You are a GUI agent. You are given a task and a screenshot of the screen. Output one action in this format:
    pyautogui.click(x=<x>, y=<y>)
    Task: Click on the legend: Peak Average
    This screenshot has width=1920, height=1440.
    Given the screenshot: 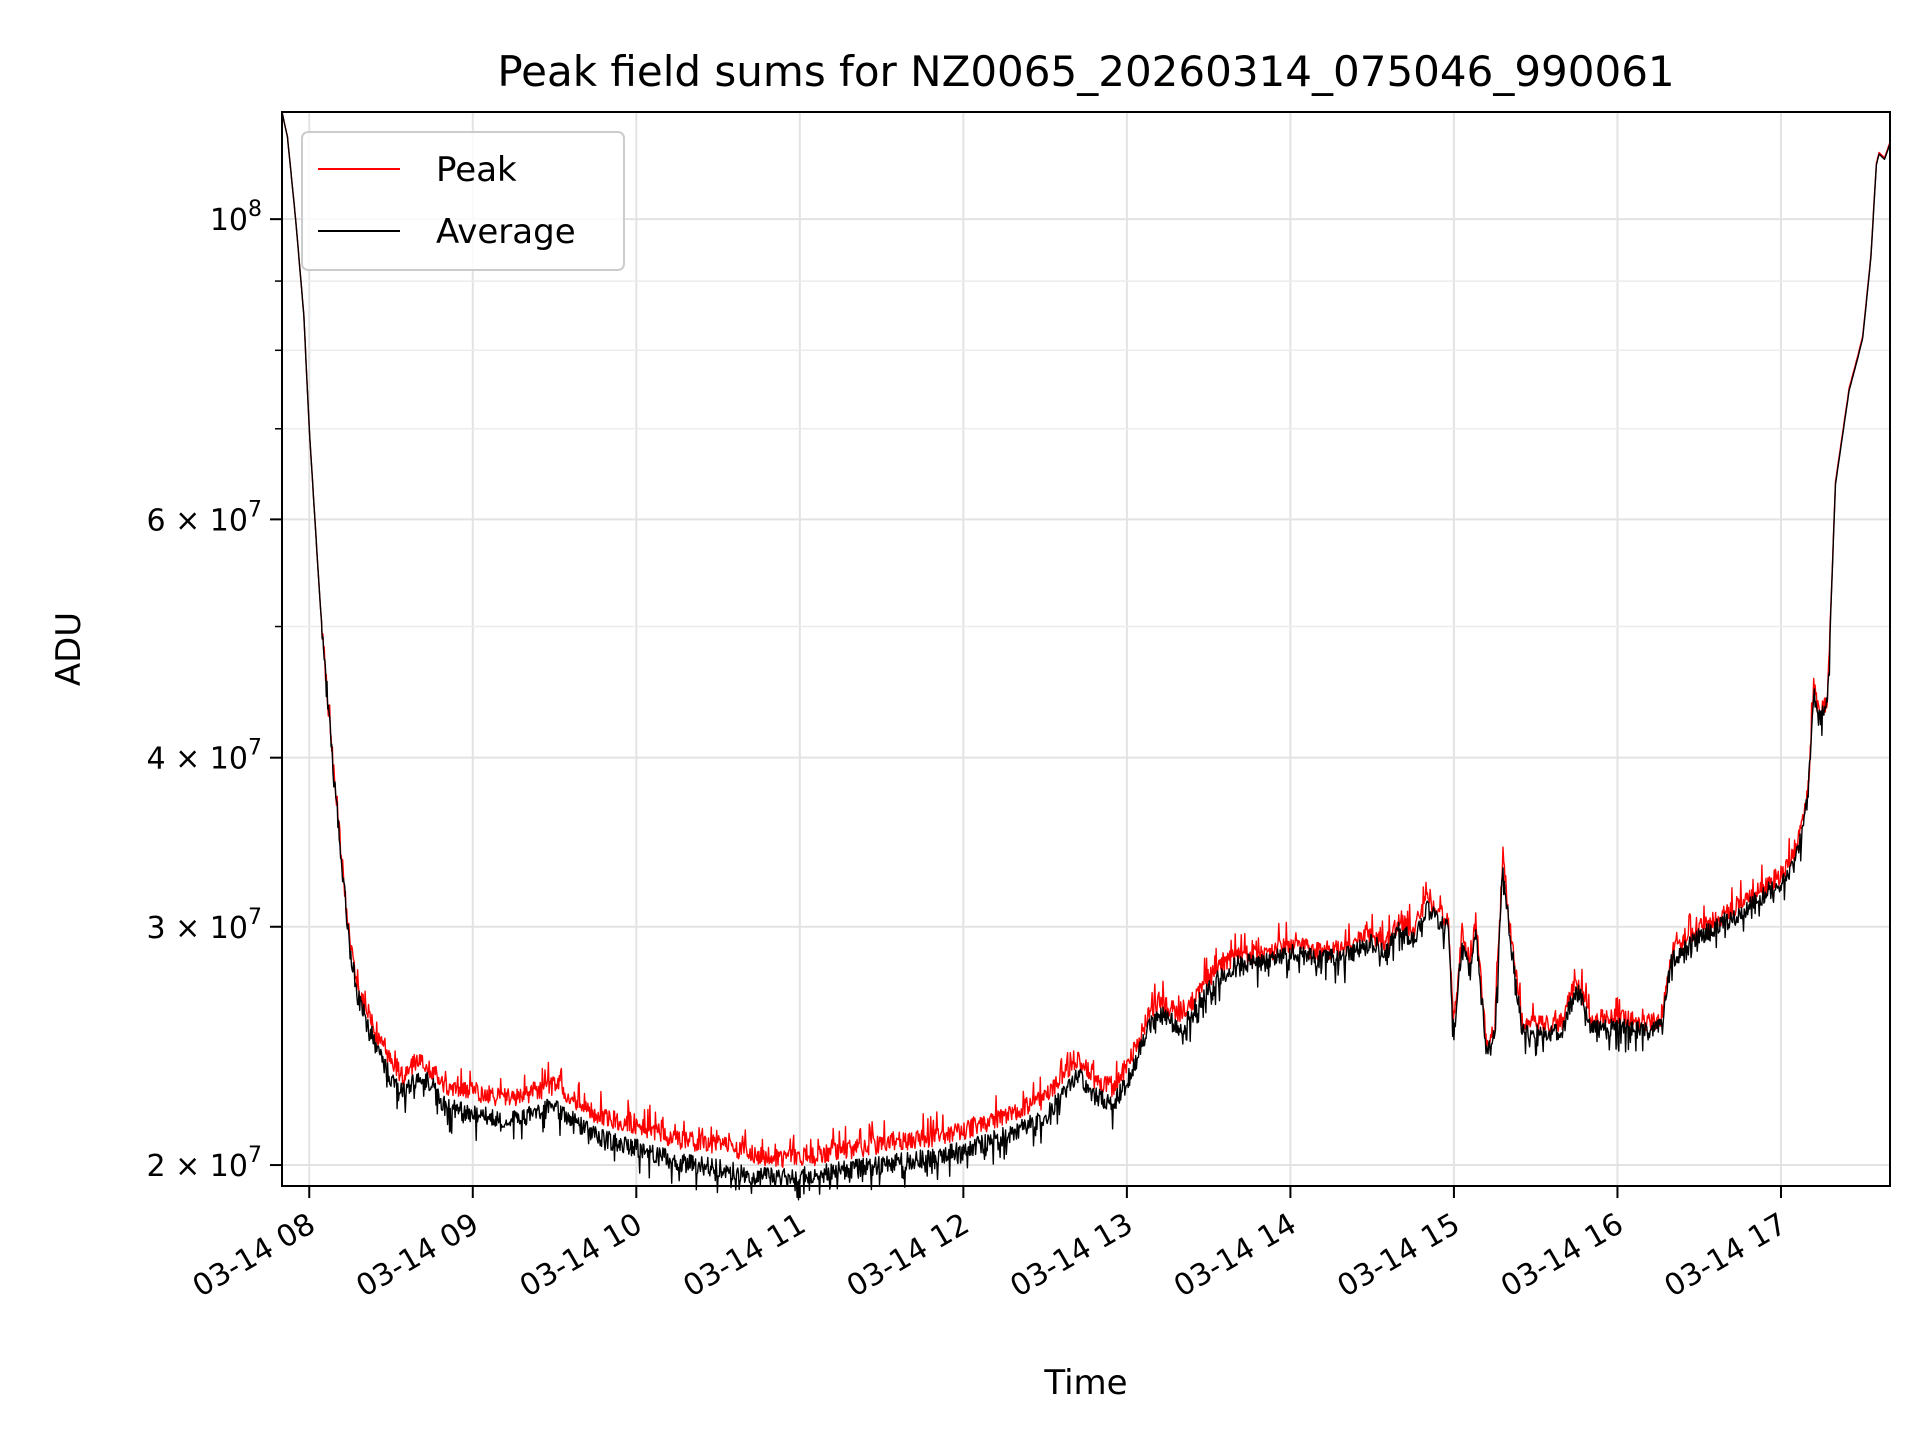 What is the action you would take?
    pyautogui.click(x=463, y=201)
    